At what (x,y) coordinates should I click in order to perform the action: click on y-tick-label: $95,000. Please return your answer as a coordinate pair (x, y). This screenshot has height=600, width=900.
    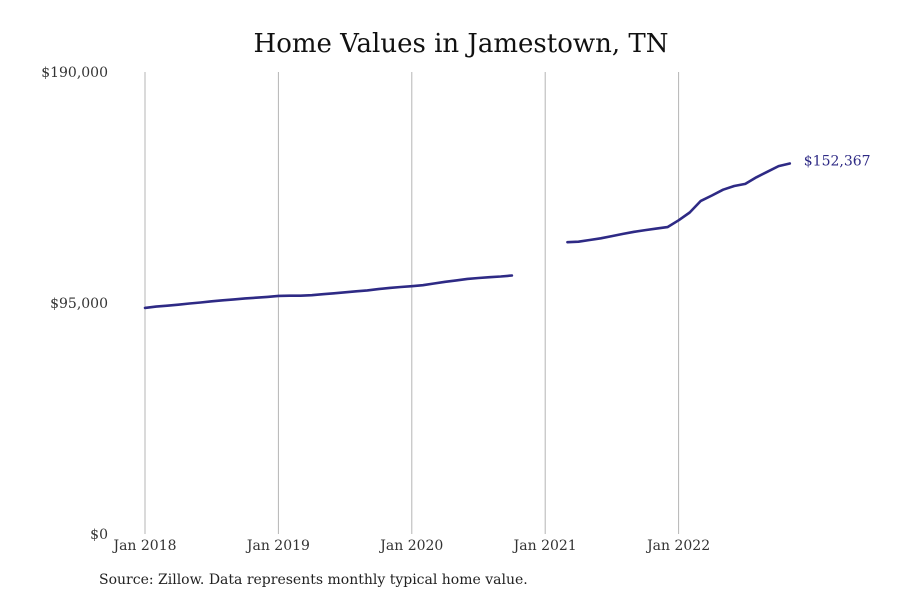
    Looking at the image, I should click on (79, 304).